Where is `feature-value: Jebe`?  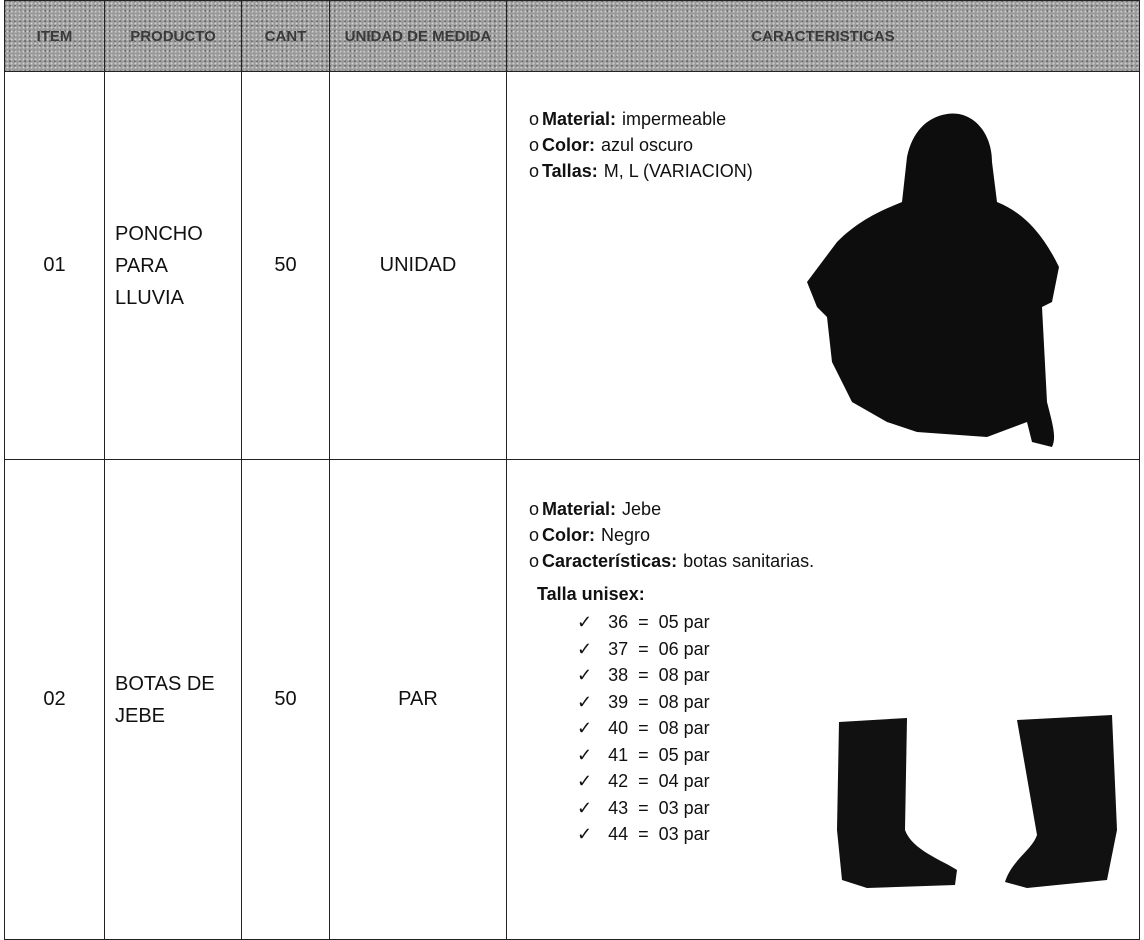 feature-value: Jebe is located at coordinates (642, 509).